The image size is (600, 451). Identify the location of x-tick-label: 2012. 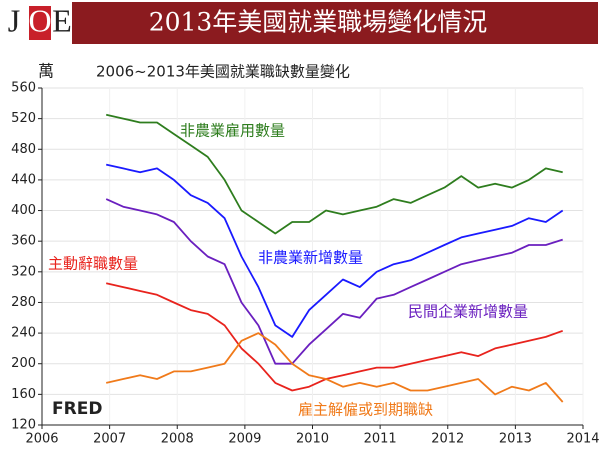
(447, 439).